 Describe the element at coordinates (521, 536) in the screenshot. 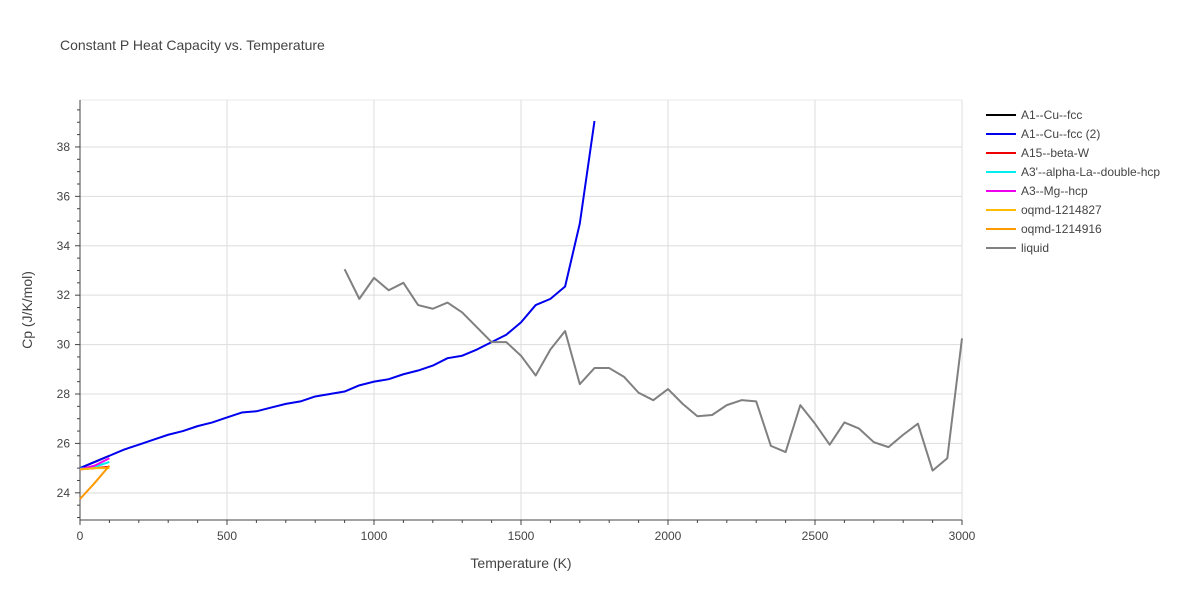

I see `x-tick-label: 1500` at that location.